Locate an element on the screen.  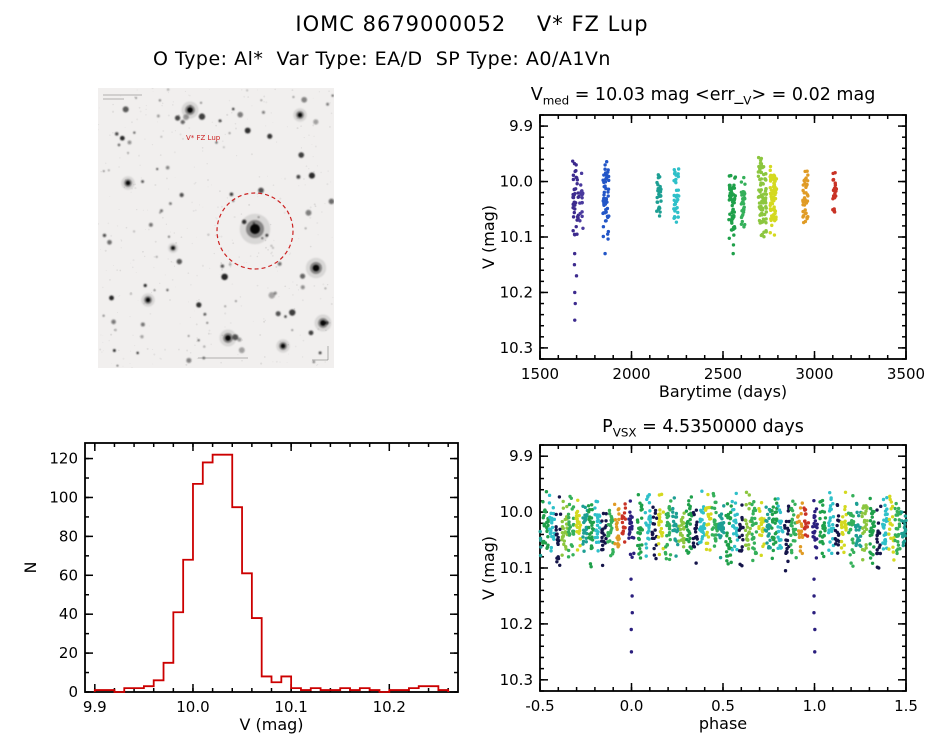
histogram-outline is located at coordinates (271, 573).